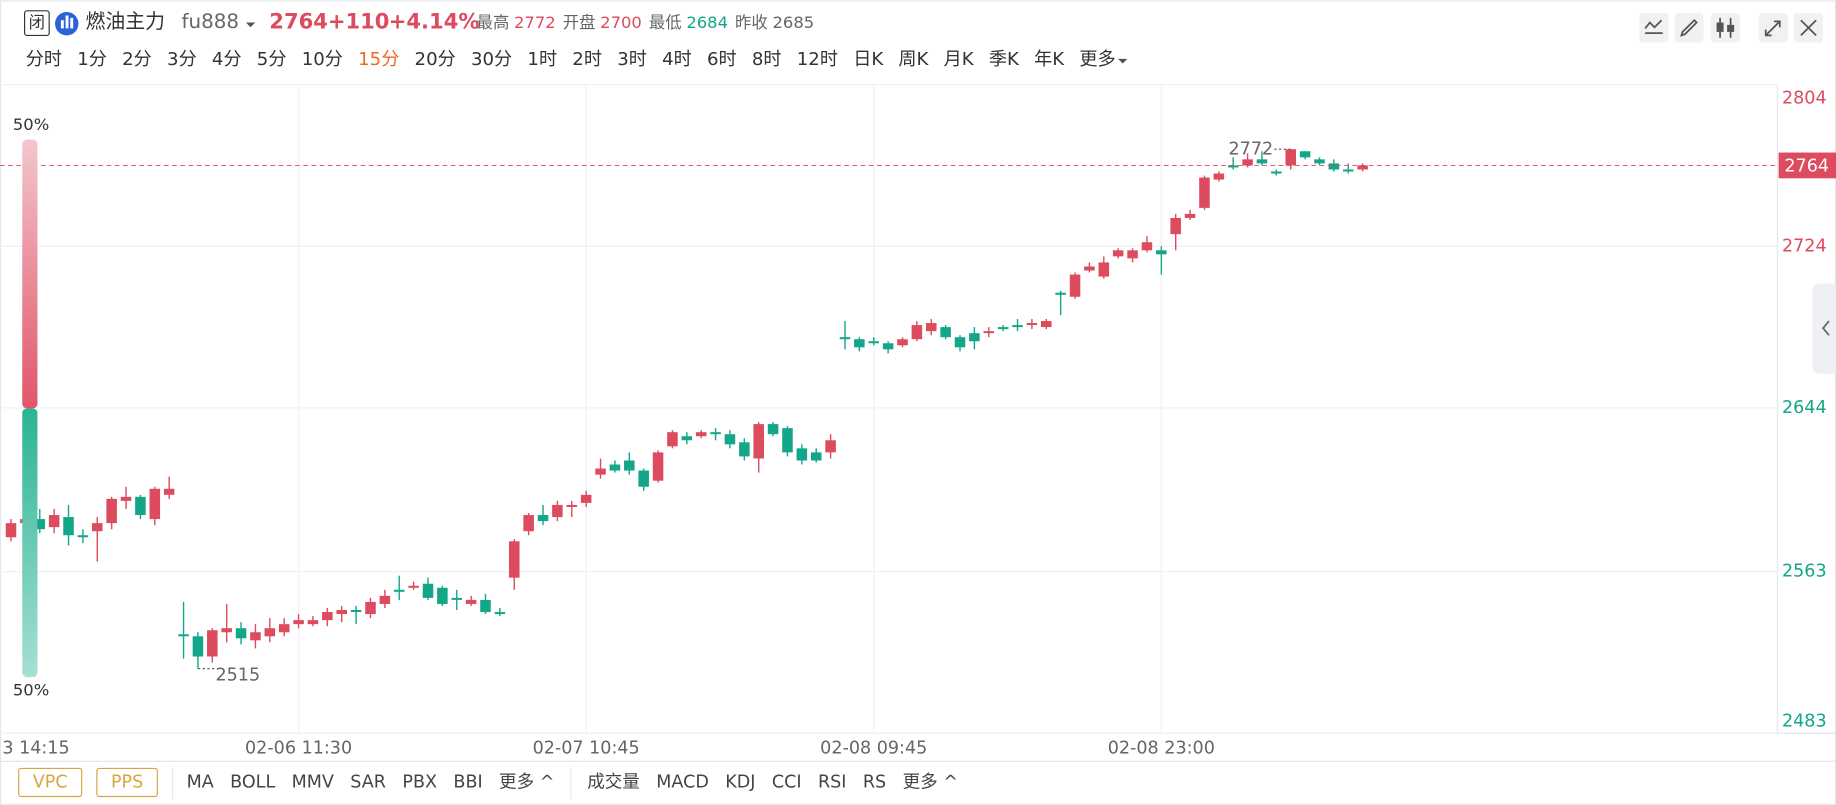  Describe the element at coordinates (1689, 28) in the screenshot. I see `tool-draw` at that location.